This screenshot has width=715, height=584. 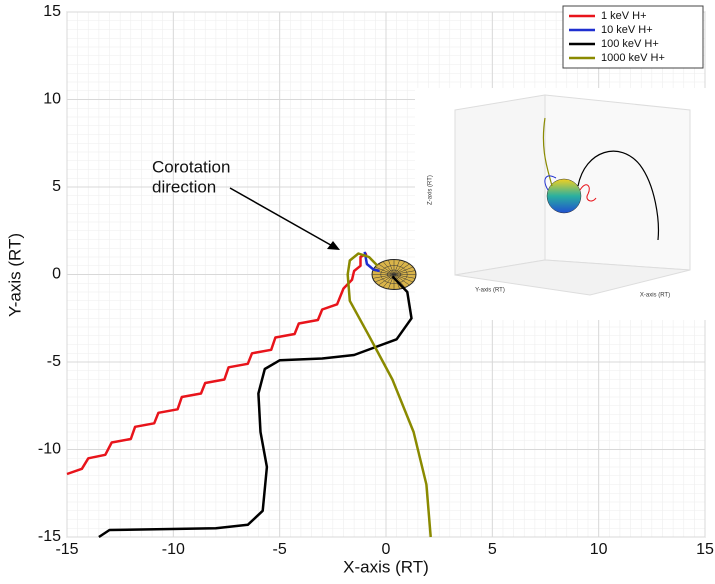 What do you see at coordinates (633, 58) in the screenshot?
I see `legend-label: 1000 keV H+` at bounding box center [633, 58].